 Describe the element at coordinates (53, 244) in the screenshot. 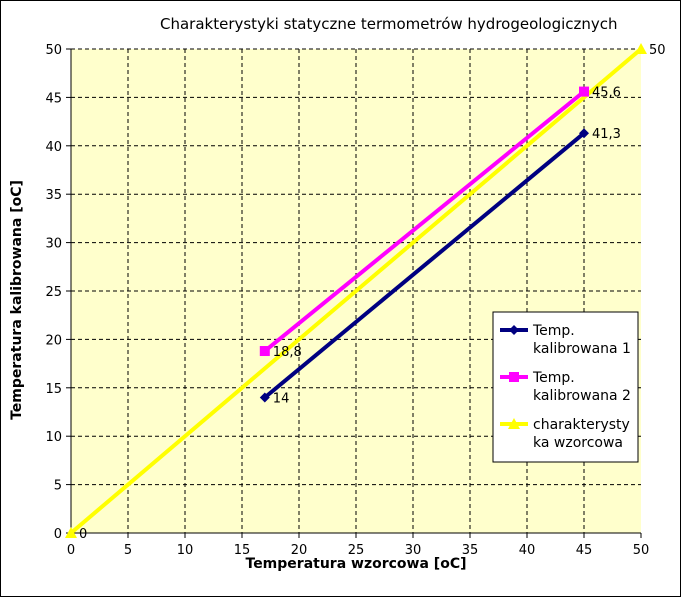

I see `y-tick-label: 30` at that location.